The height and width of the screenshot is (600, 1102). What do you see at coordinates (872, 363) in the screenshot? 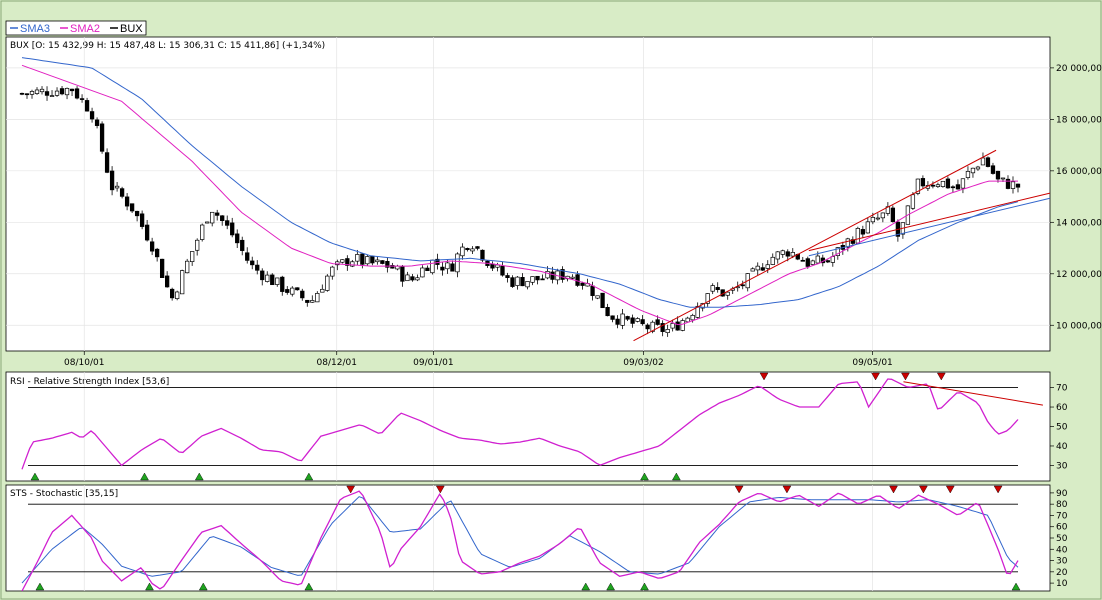
I see `price-x-tick-label: 09/05/01` at bounding box center [872, 363].